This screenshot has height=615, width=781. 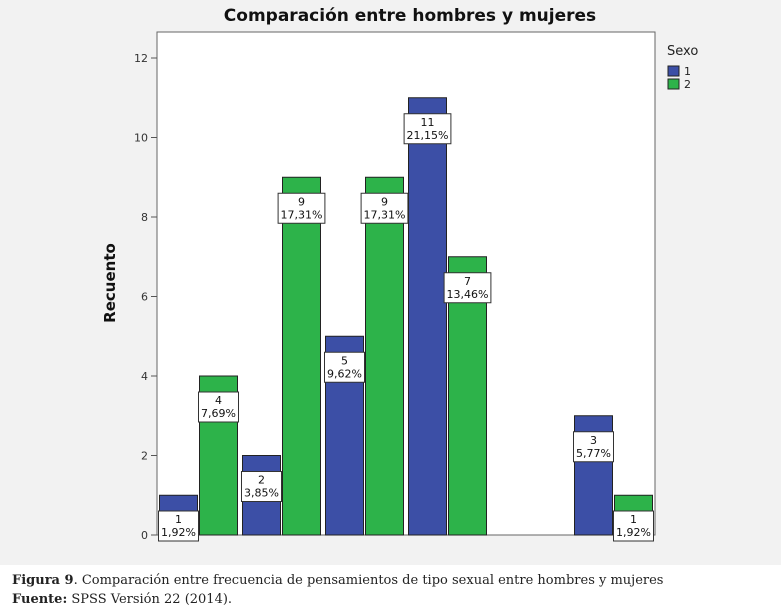 I want to click on source-caption: Fuente: SPSS Versión 22 (2014)., so click(x=122, y=599).